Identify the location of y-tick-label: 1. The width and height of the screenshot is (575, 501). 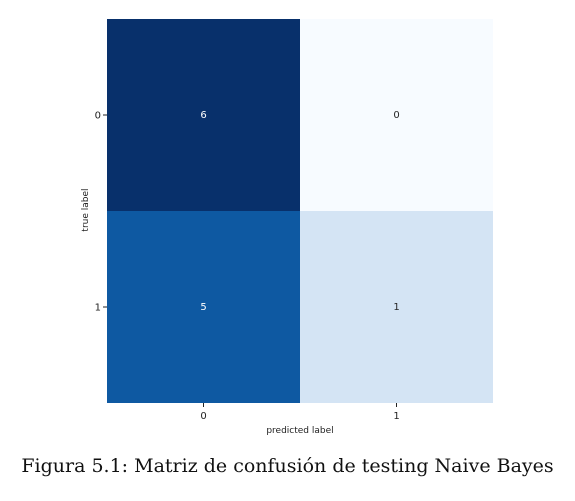
(98, 308).